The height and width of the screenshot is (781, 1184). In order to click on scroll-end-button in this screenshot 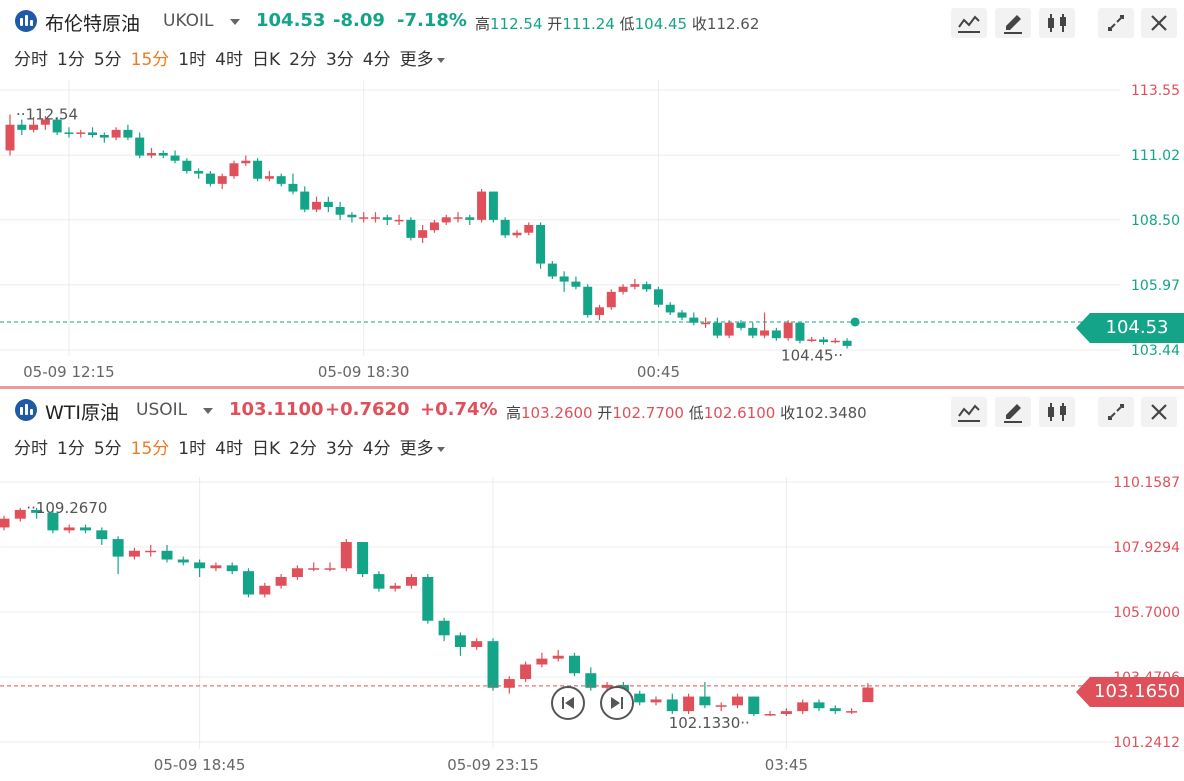, I will do `click(617, 703)`.